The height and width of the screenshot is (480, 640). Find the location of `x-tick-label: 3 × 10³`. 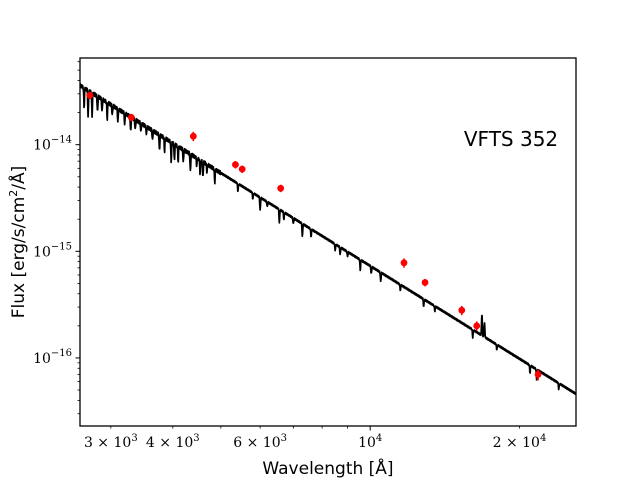

x-tick-label: 3 × 10³ is located at coordinates (111, 442).